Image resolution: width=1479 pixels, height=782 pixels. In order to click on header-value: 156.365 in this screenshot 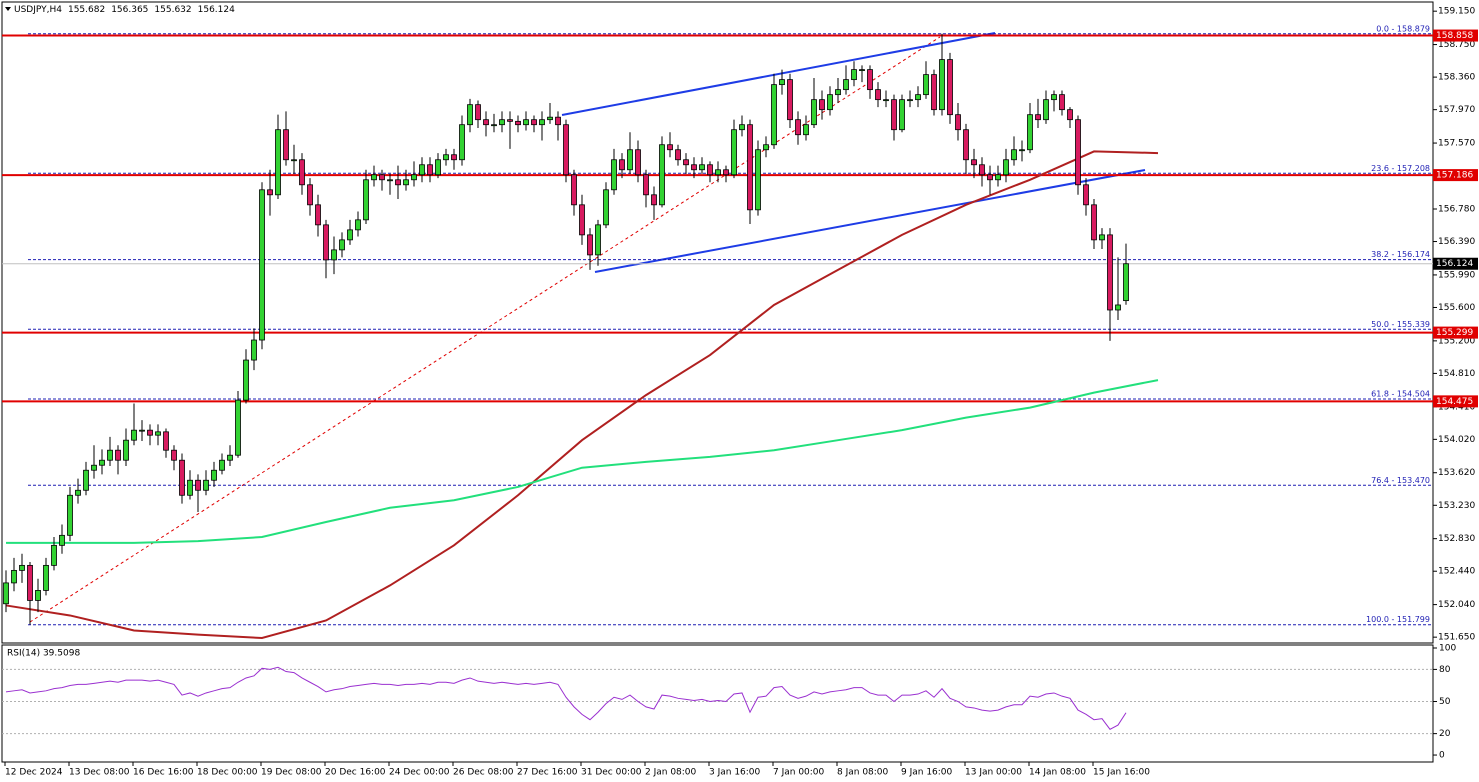, I will do `click(129, 10)`.